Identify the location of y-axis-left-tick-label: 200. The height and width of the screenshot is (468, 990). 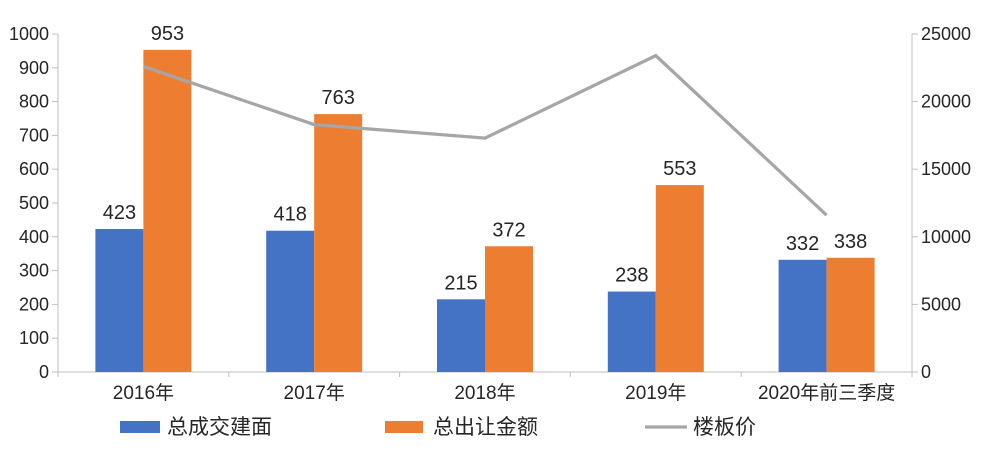
(34, 304).